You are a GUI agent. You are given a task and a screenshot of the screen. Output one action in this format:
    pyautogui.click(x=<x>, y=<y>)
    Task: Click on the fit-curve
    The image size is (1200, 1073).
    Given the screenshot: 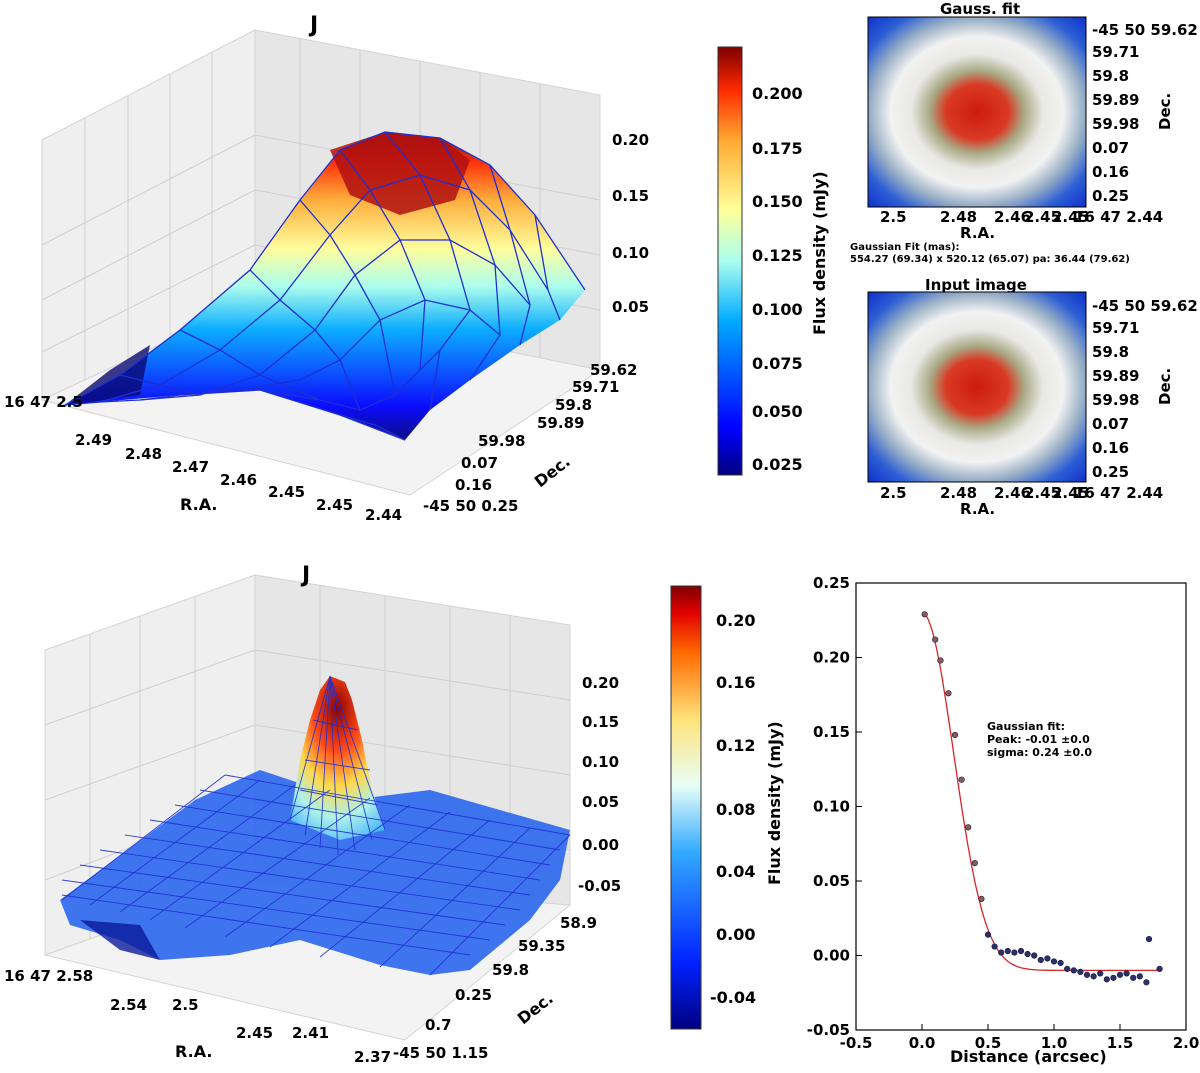 What is the action you would take?
    pyautogui.click(x=1042, y=792)
    